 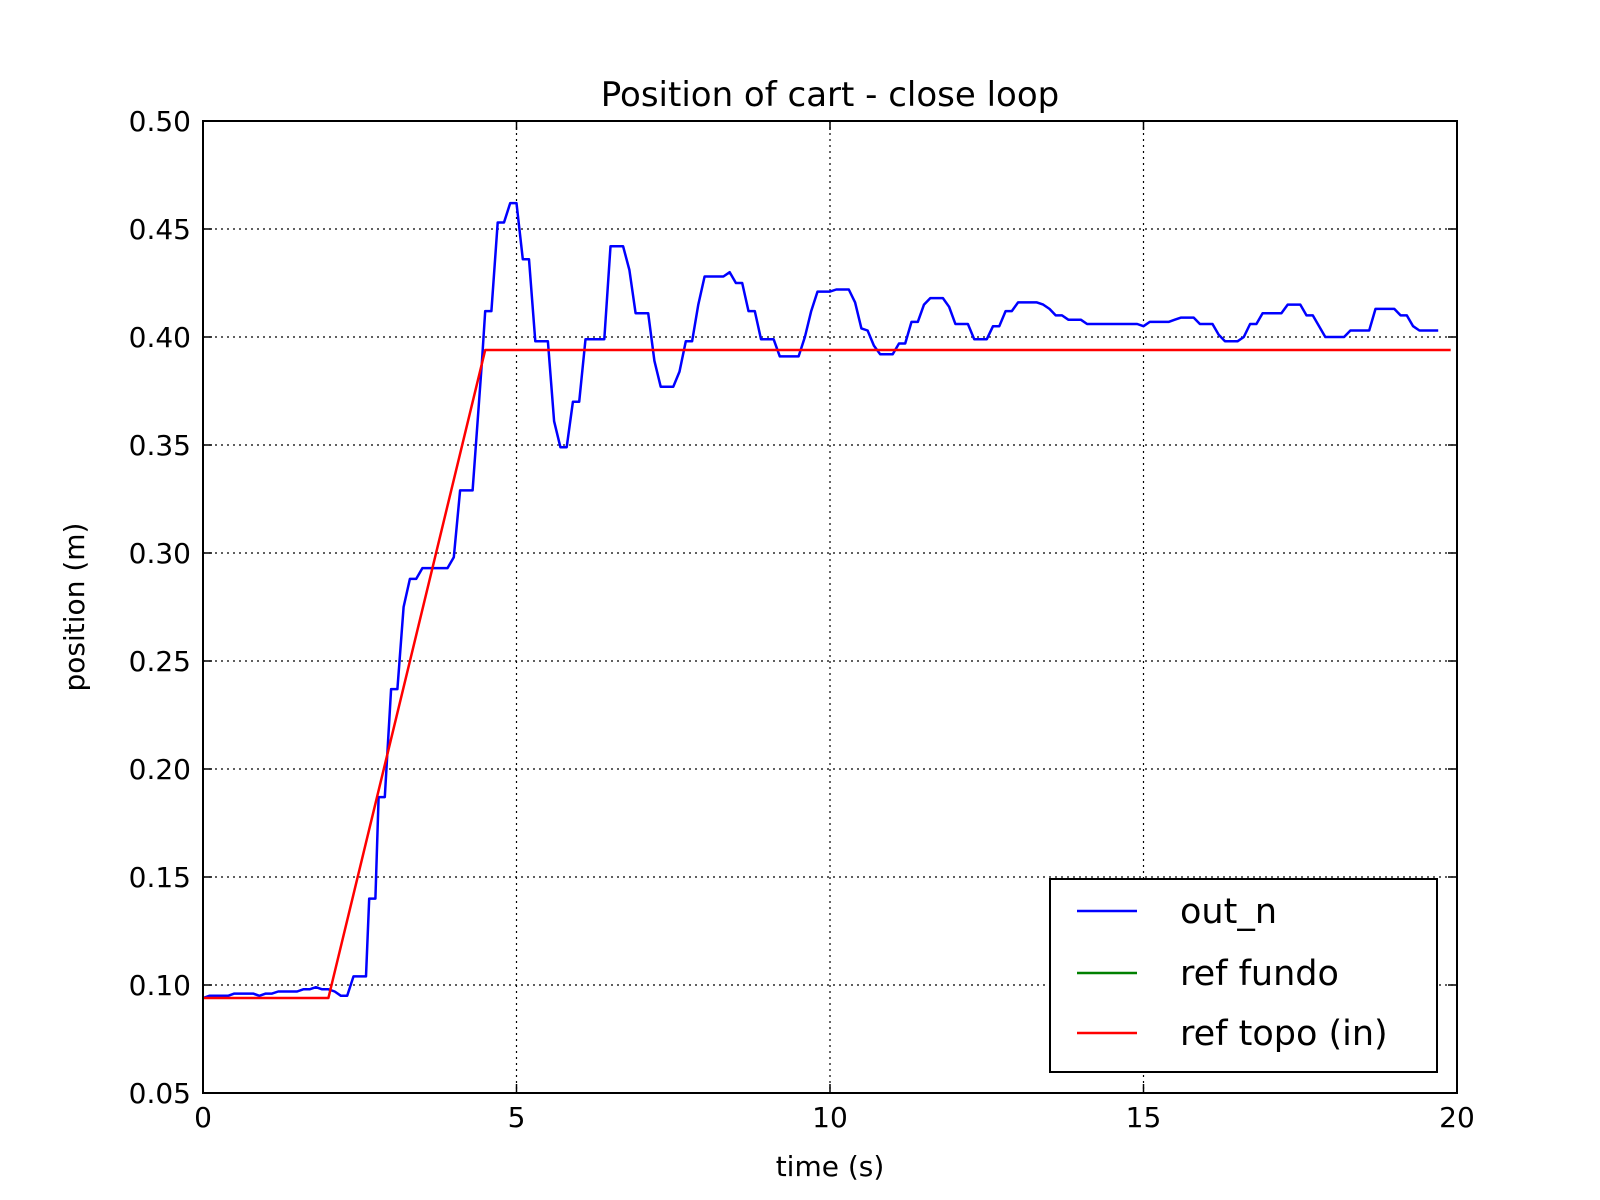 I want to click on chart-title: Position of cart - close loop, so click(x=830, y=95).